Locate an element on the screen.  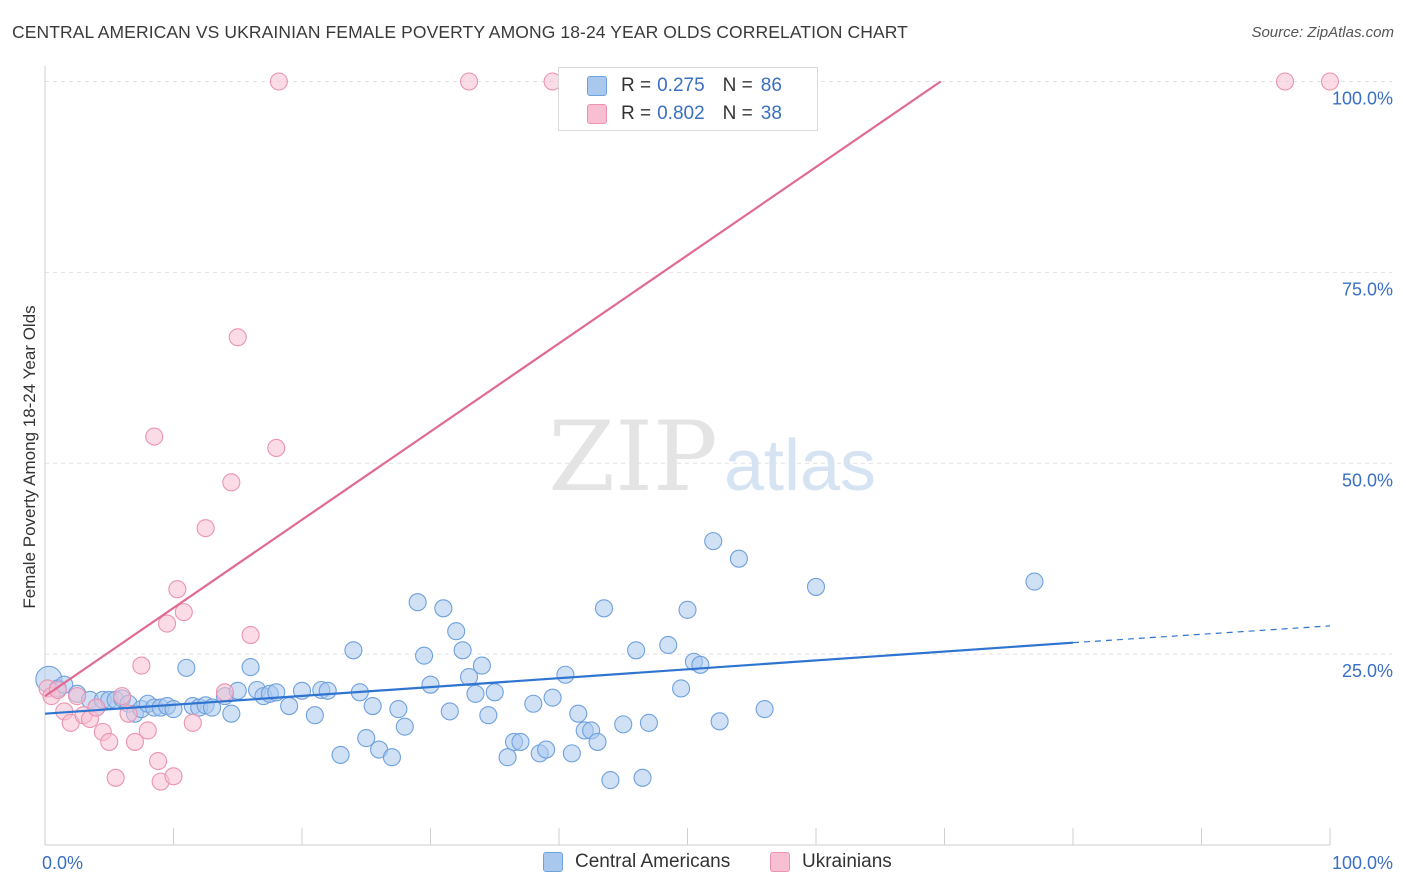
trend-line-extension is located at coordinates (1201, 634).